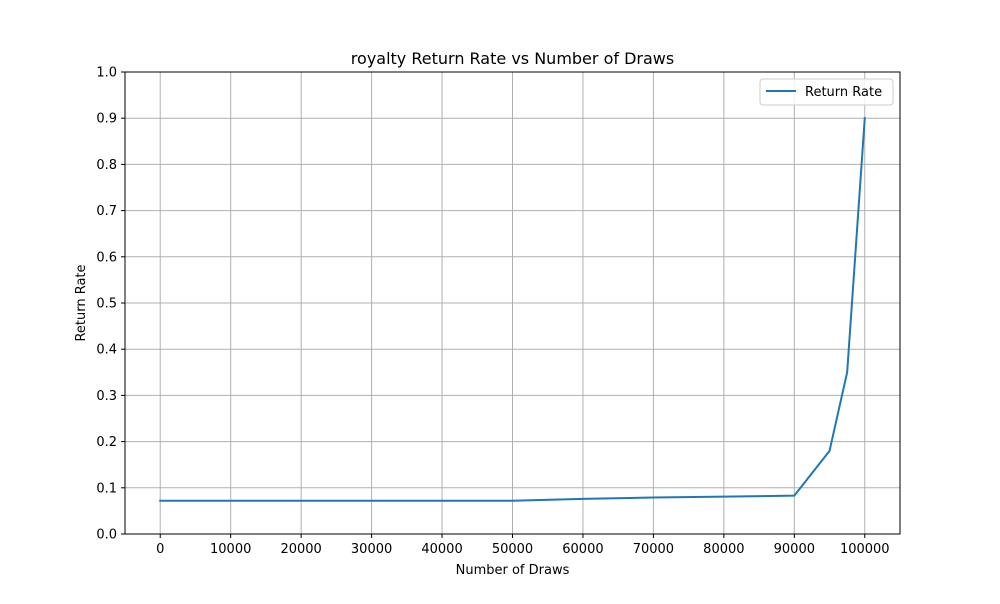  Describe the element at coordinates (106, 211) in the screenshot. I see `y-tick-label: 0.7` at that location.